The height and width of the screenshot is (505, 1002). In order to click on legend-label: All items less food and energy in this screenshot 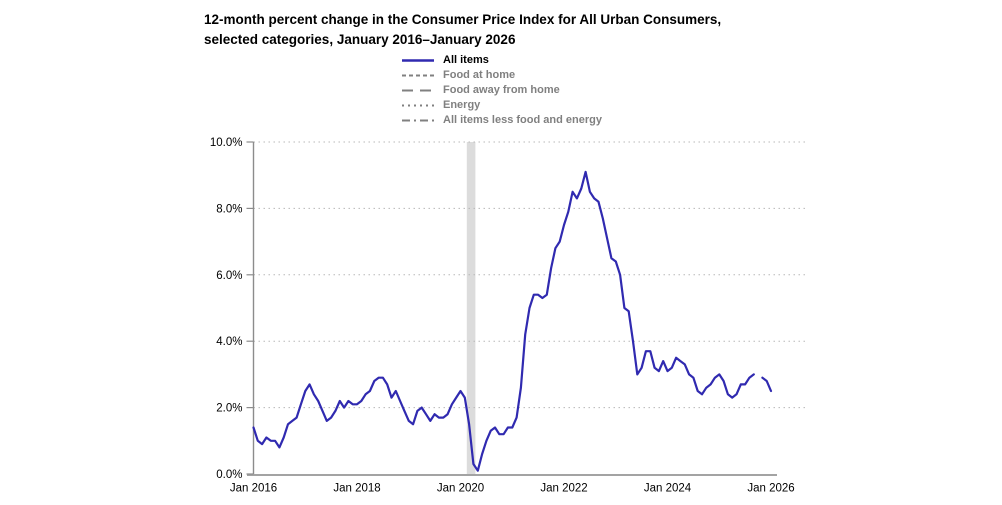, I will do `click(522, 120)`.